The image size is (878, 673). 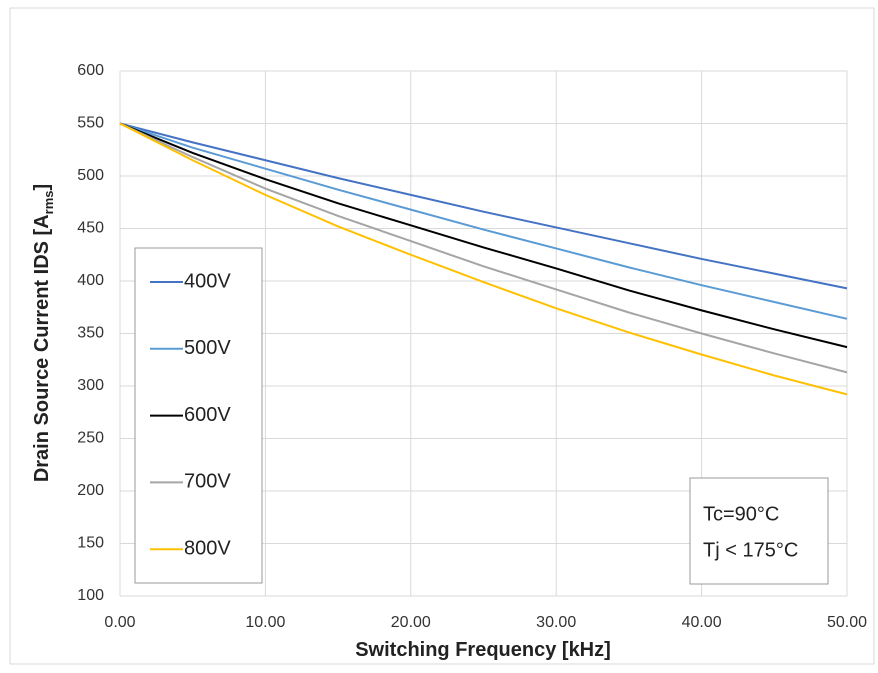 I want to click on y-tick-label: 200, so click(x=90, y=490).